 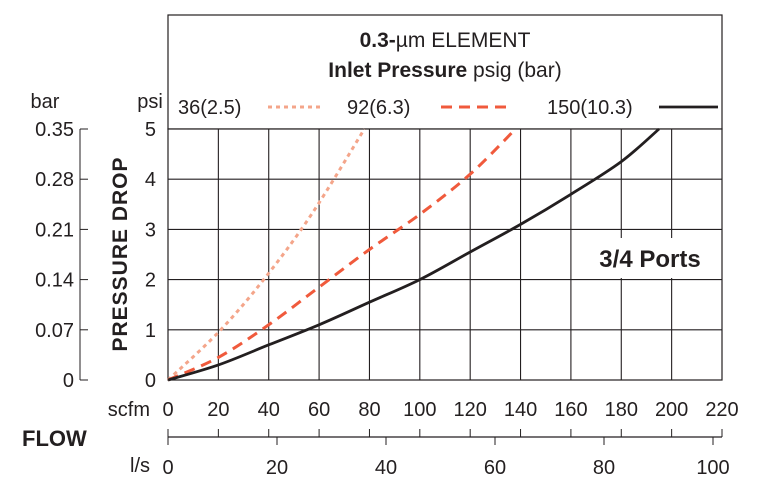 I want to click on y-unit-bar: bar, so click(x=45, y=102).